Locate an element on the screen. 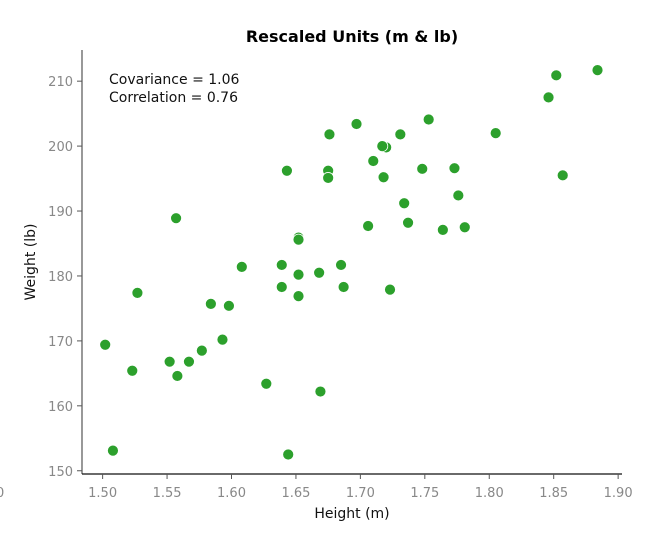  y-ticks: 150 160 170 180 190 200 210 is located at coordinates (65, 277).